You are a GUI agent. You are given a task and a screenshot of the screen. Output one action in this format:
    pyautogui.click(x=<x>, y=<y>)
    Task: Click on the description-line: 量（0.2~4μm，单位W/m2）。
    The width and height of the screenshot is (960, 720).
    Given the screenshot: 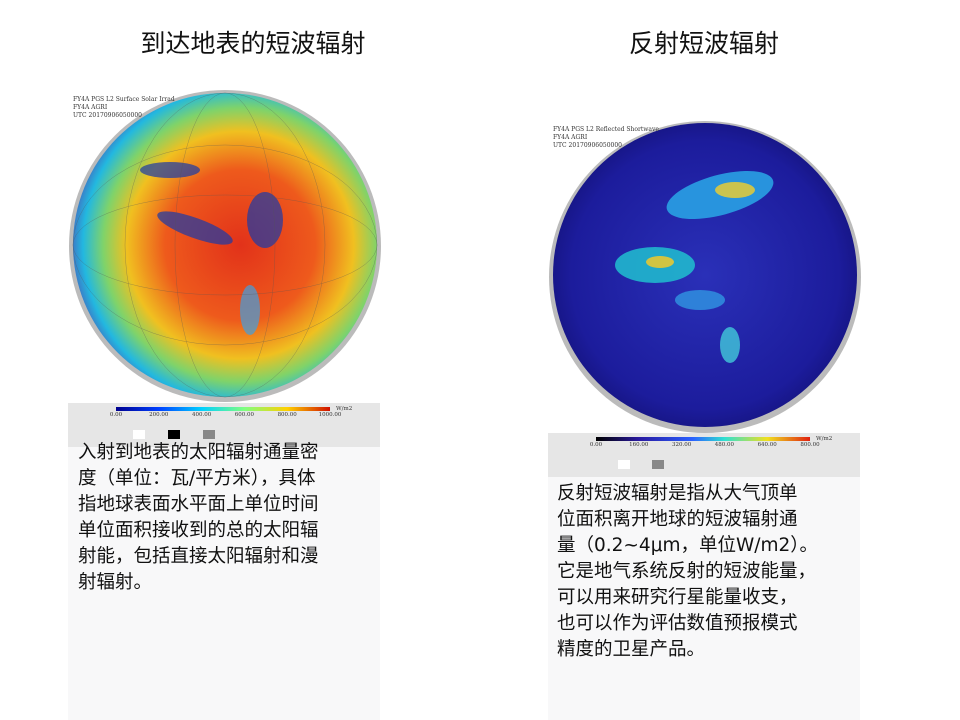 What is the action you would take?
    pyautogui.click(x=687, y=545)
    